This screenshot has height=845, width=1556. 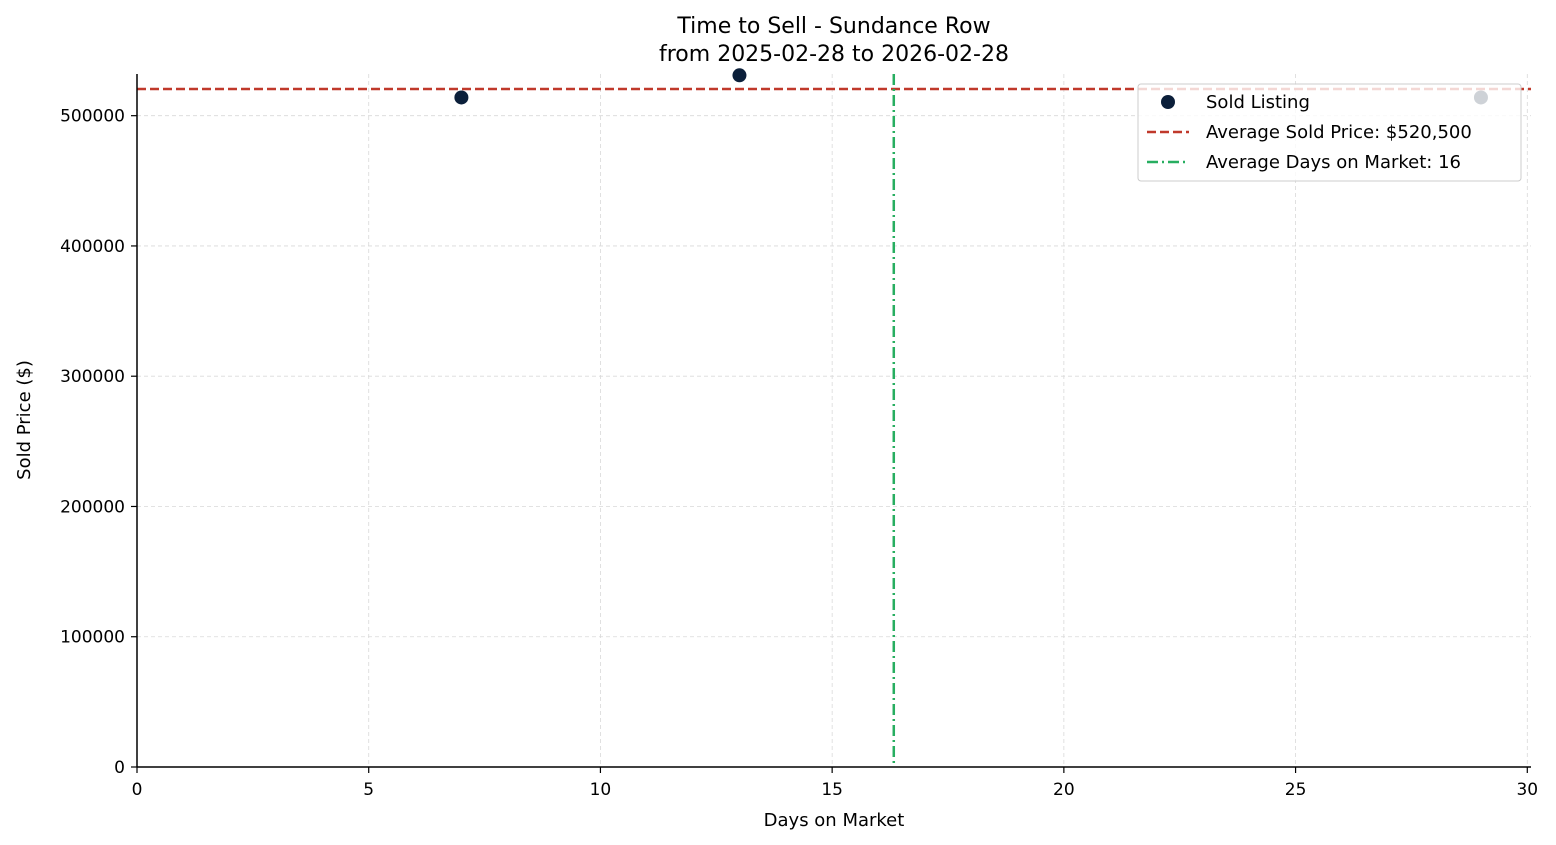 What do you see at coordinates (1064, 790) in the screenshot?
I see `x-tick-label: 20` at bounding box center [1064, 790].